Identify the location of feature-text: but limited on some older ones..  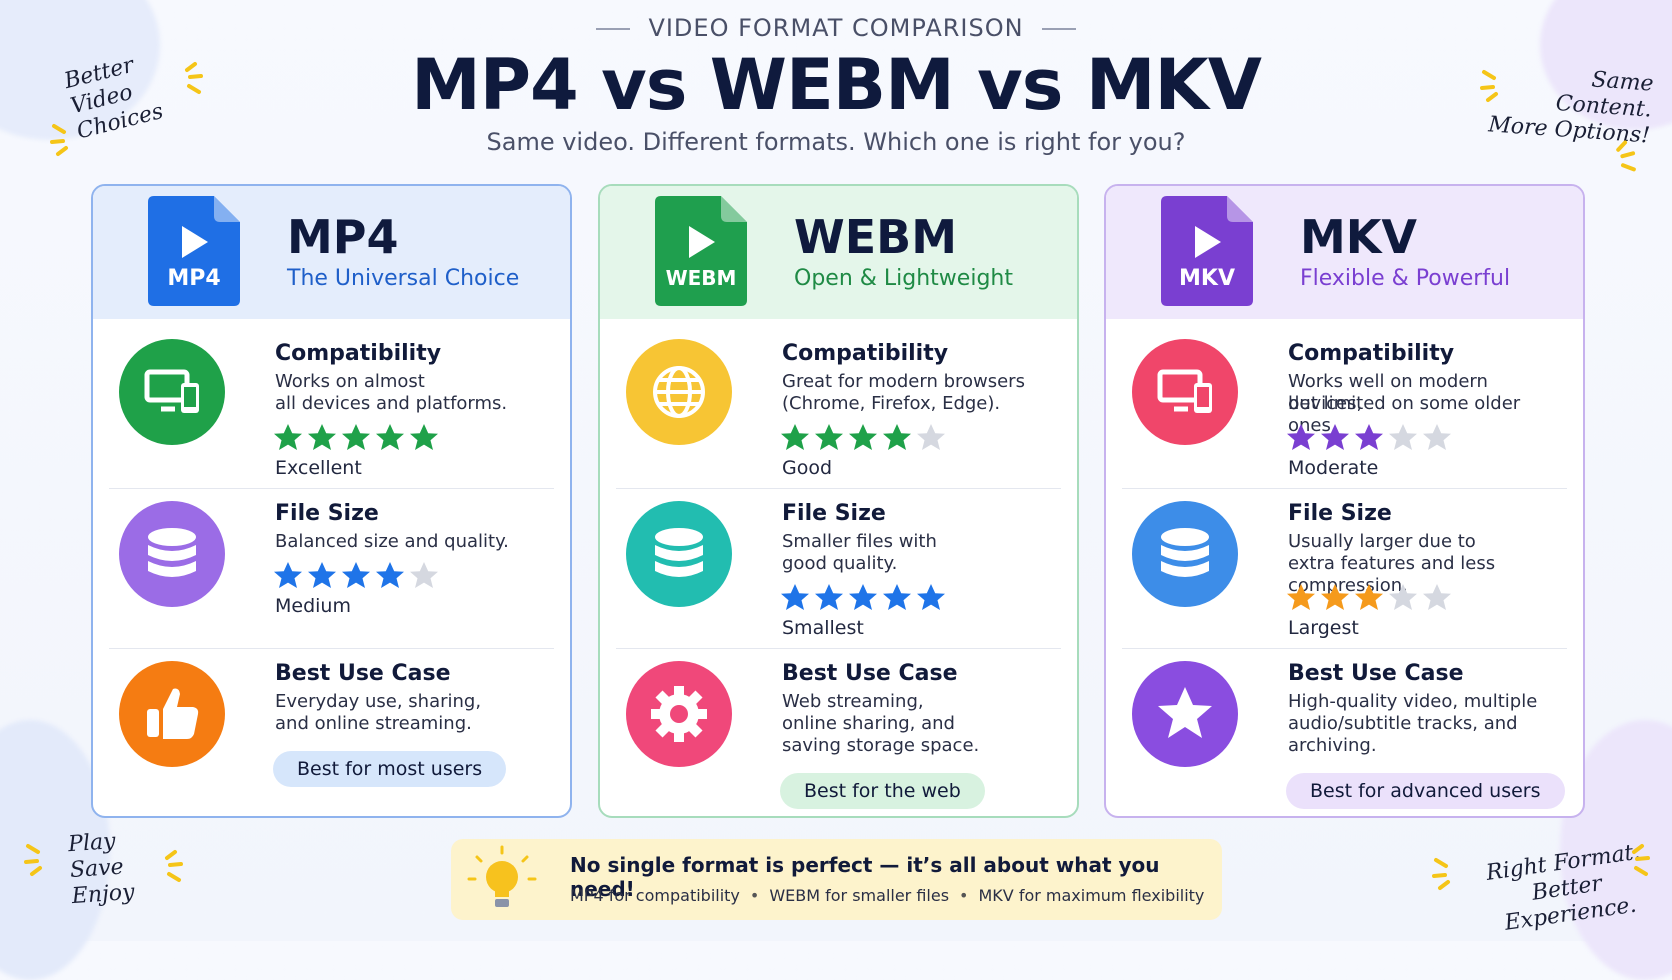
(1404, 414).